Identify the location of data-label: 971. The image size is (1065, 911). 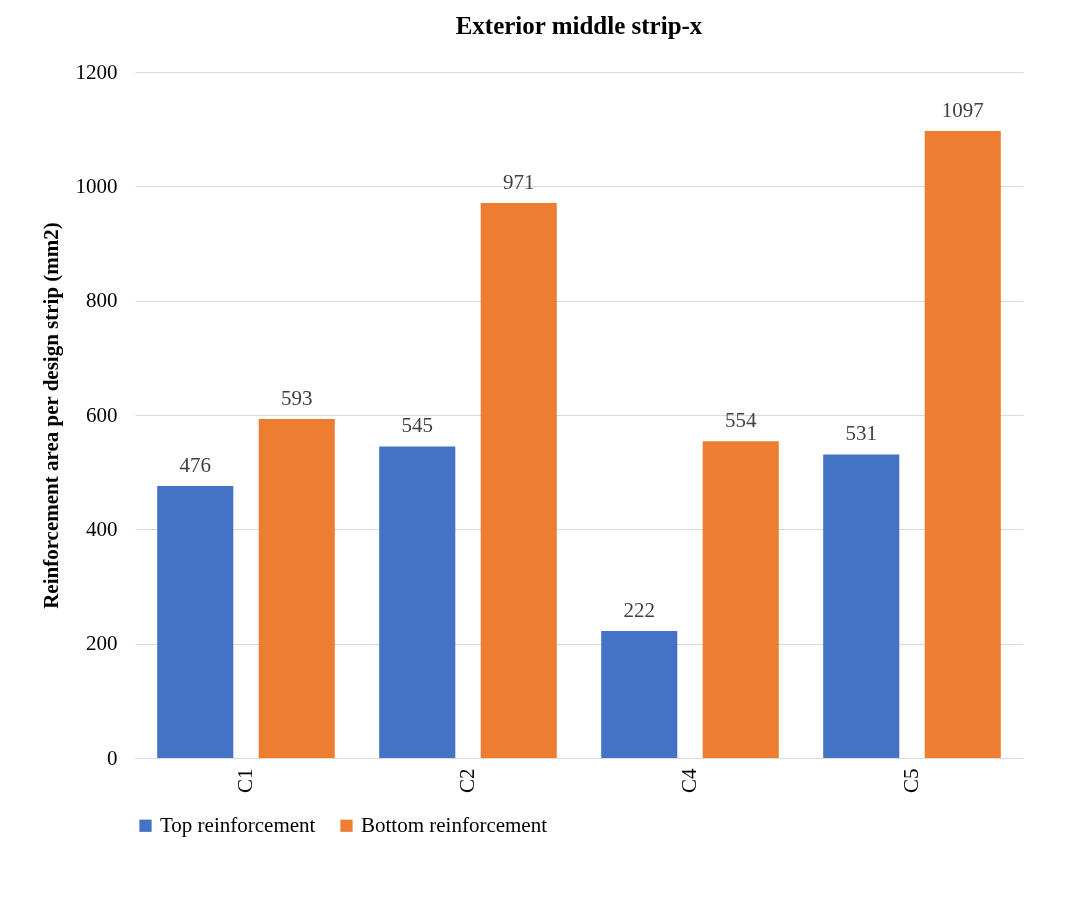
(518, 181).